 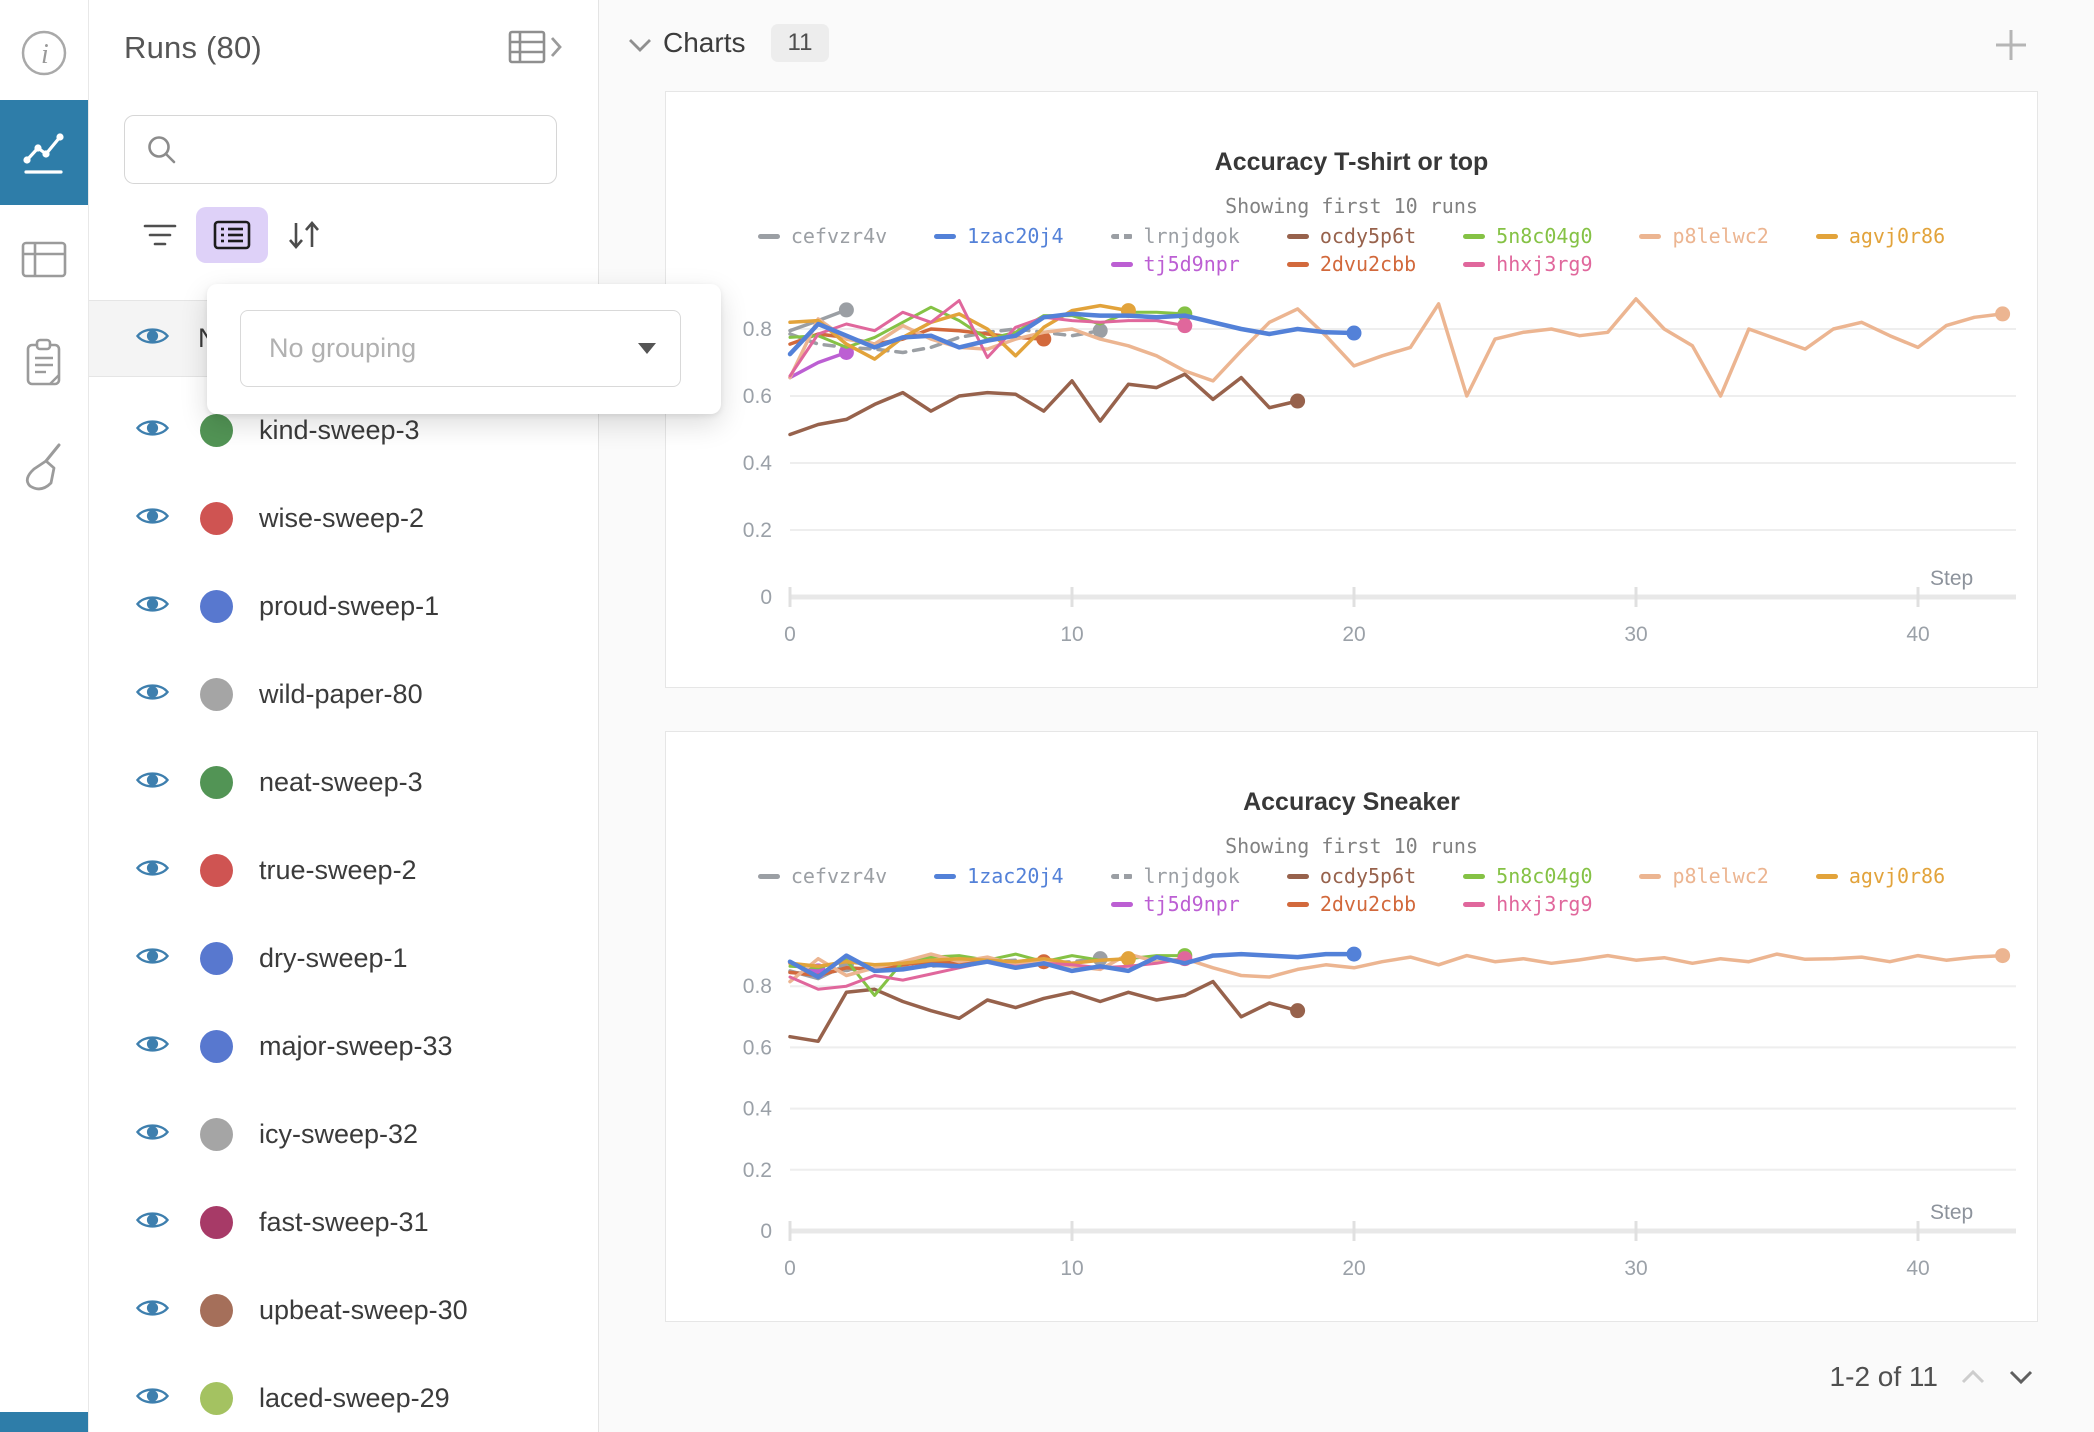 What do you see at coordinates (343, 430) in the screenshot?
I see `run-row: kind-sweep-3` at bounding box center [343, 430].